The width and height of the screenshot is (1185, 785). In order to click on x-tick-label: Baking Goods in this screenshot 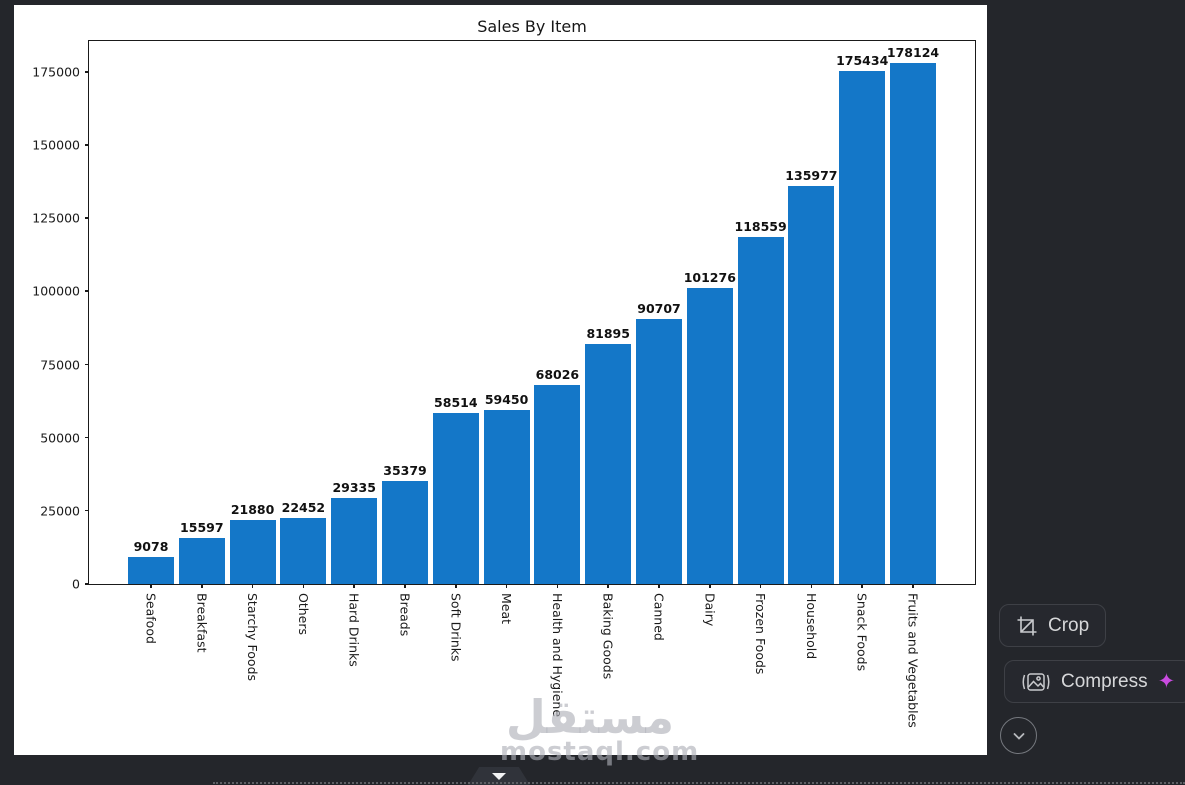, I will do `click(608, 636)`.